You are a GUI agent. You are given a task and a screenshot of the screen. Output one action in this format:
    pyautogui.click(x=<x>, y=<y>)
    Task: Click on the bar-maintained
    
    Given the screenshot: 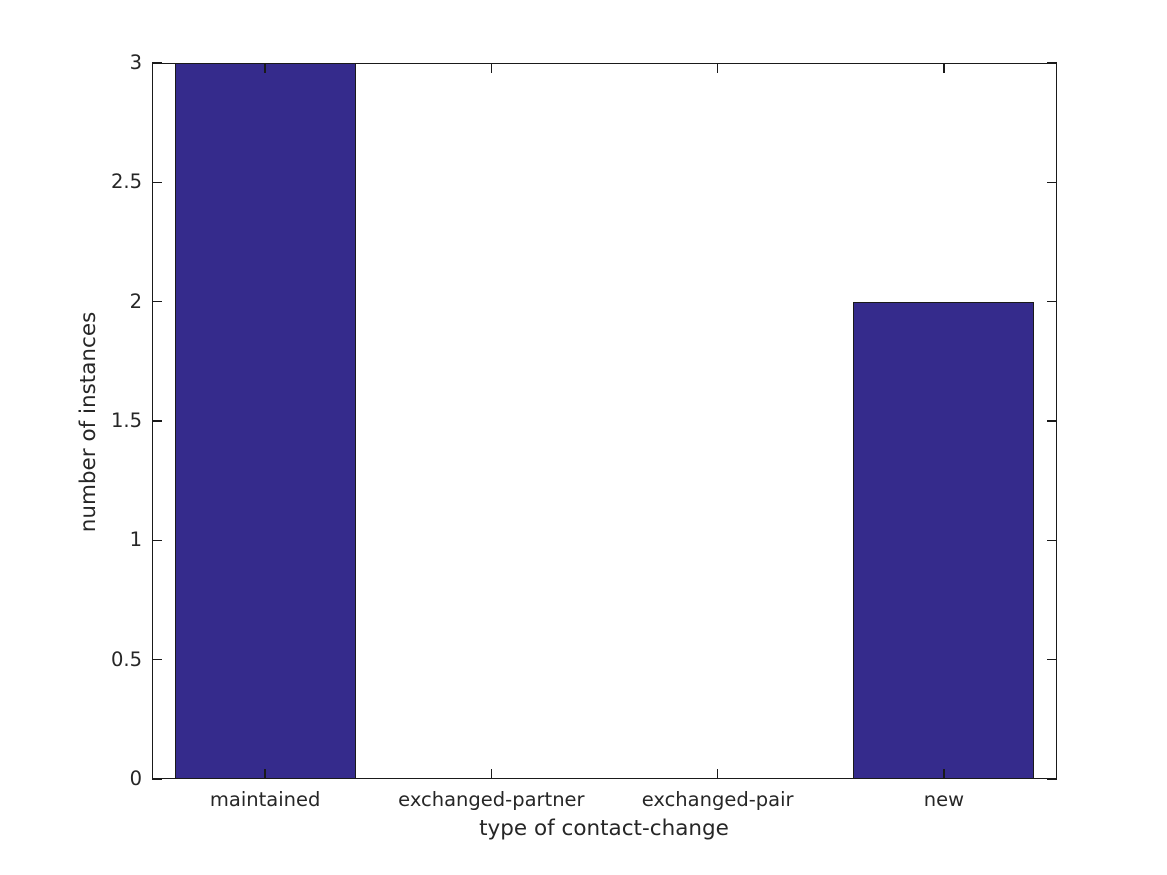 What is the action you would take?
    pyautogui.click(x=265, y=421)
    